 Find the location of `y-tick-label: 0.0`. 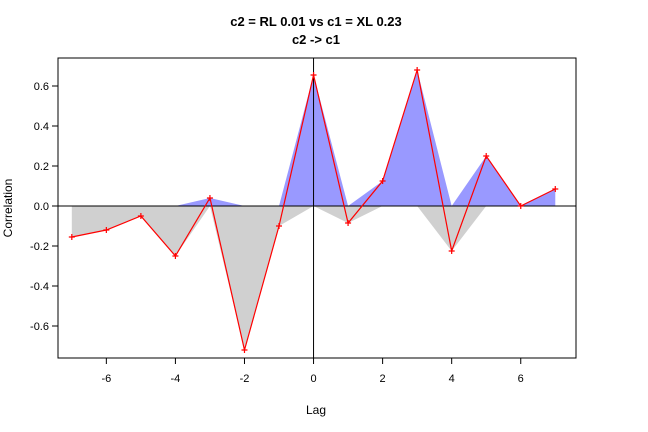

y-tick-label: 0.0 is located at coordinates (41, 207).